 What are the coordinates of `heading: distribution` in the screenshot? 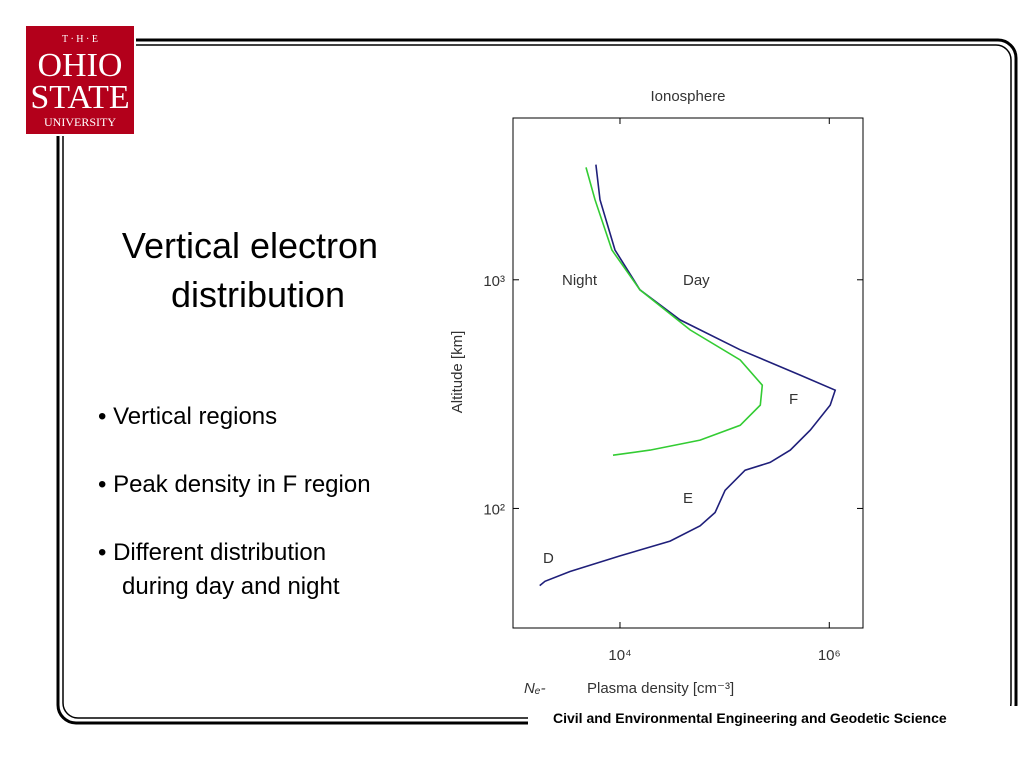 It's located at (258, 294).